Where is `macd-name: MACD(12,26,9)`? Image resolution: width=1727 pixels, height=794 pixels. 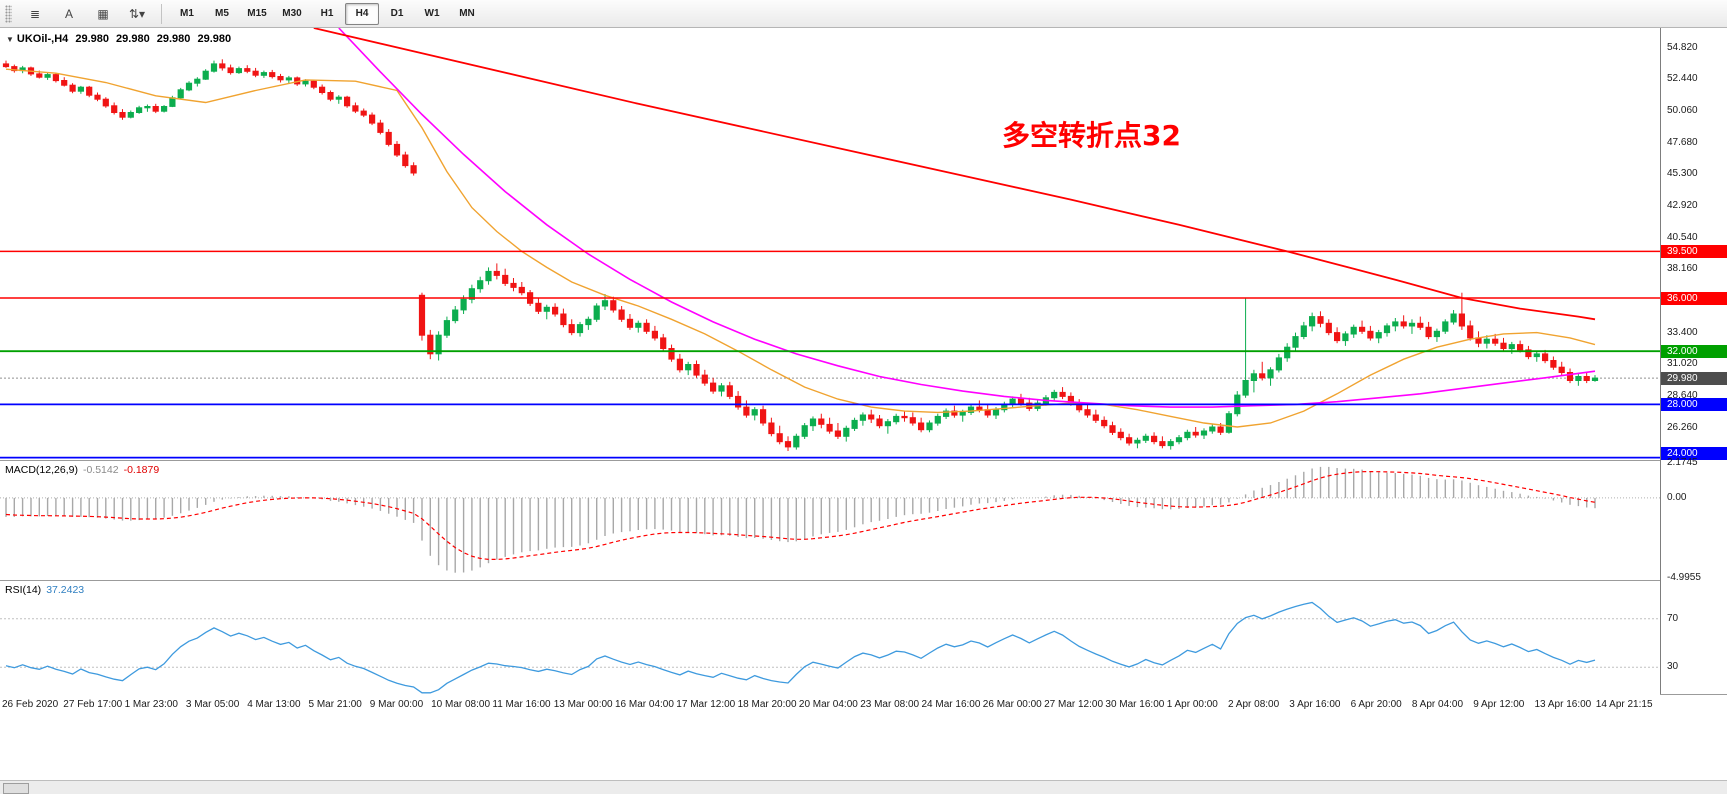 macd-name: MACD(12,26,9) is located at coordinates (41, 470).